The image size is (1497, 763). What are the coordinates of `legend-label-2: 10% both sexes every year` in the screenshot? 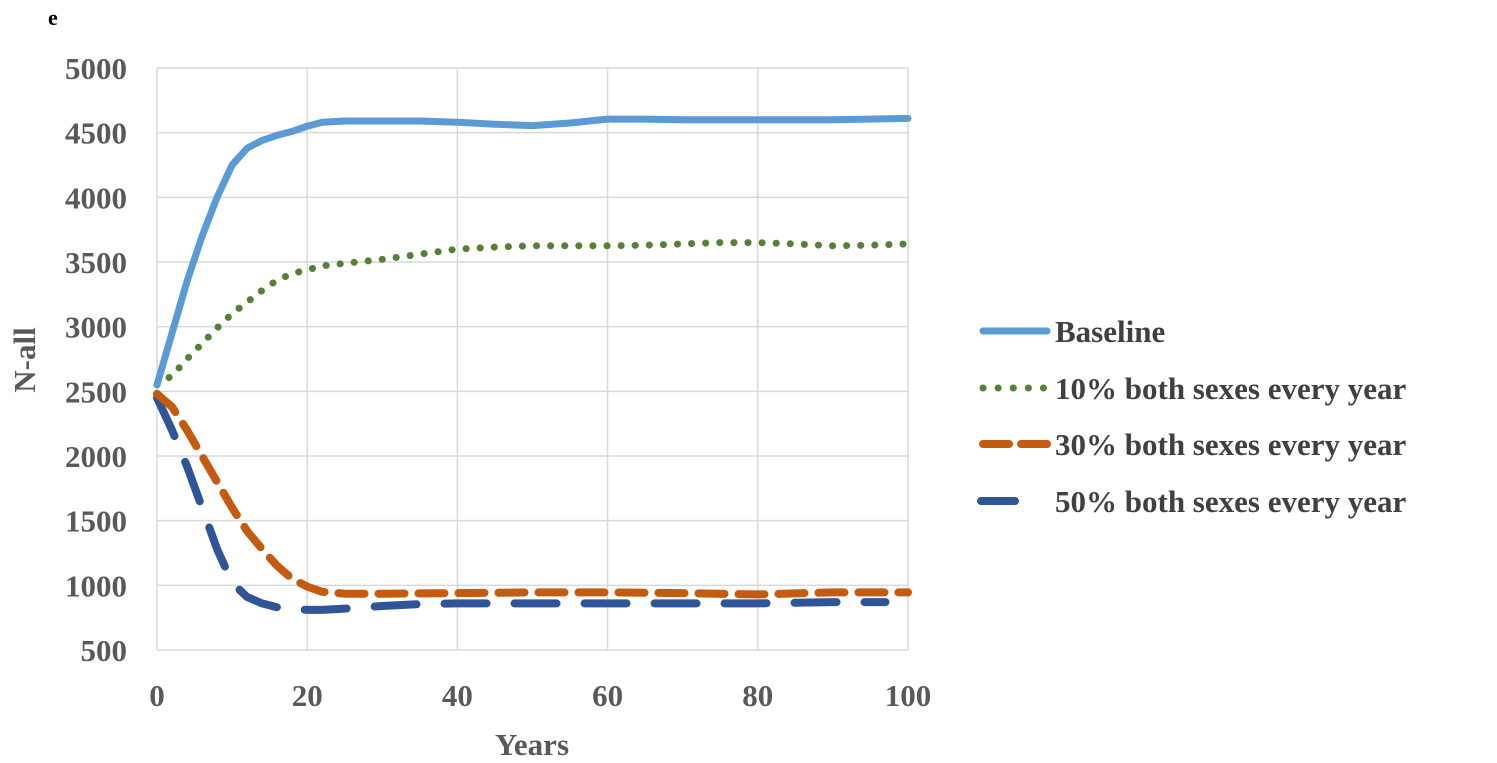 It's located at (1230, 388).